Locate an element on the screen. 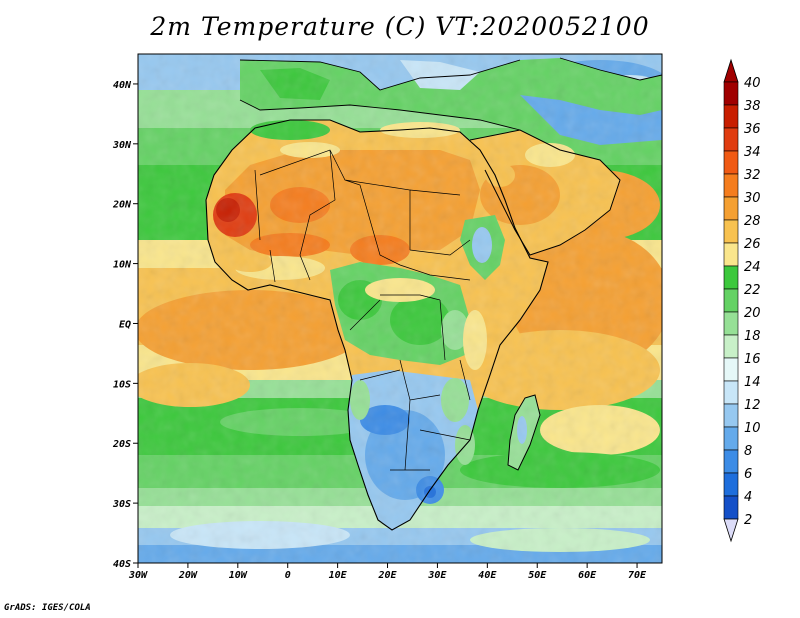 This screenshot has height=618, width=800. lat-tick-label: EQ is located at coordinates (125, 324).